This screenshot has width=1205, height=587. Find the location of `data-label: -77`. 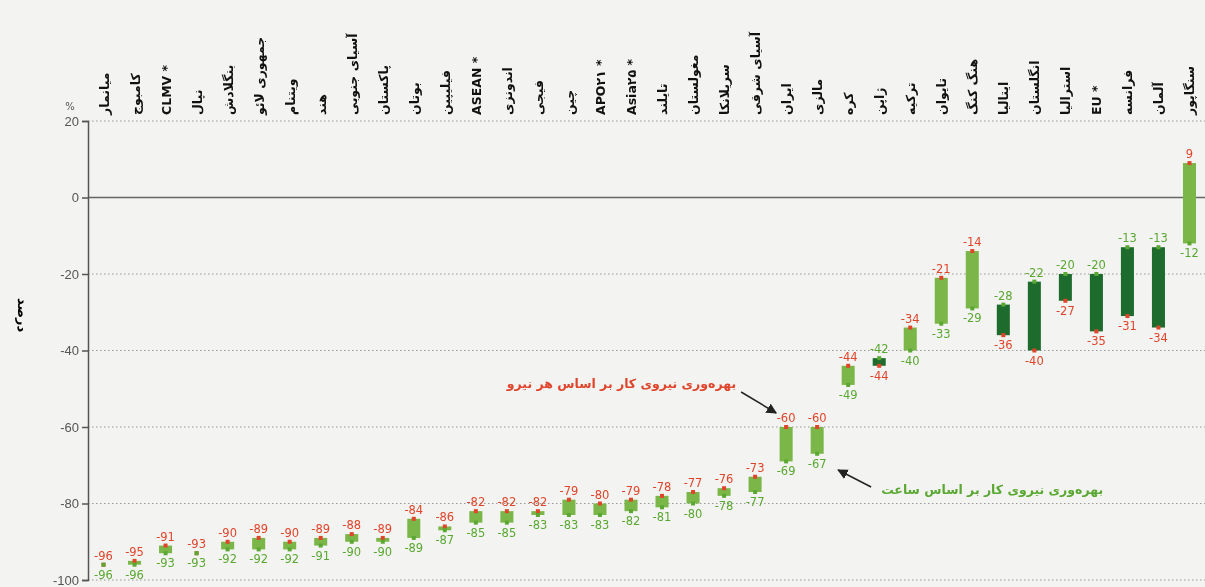

data-label: -77 is located at coordinates (755, 502).